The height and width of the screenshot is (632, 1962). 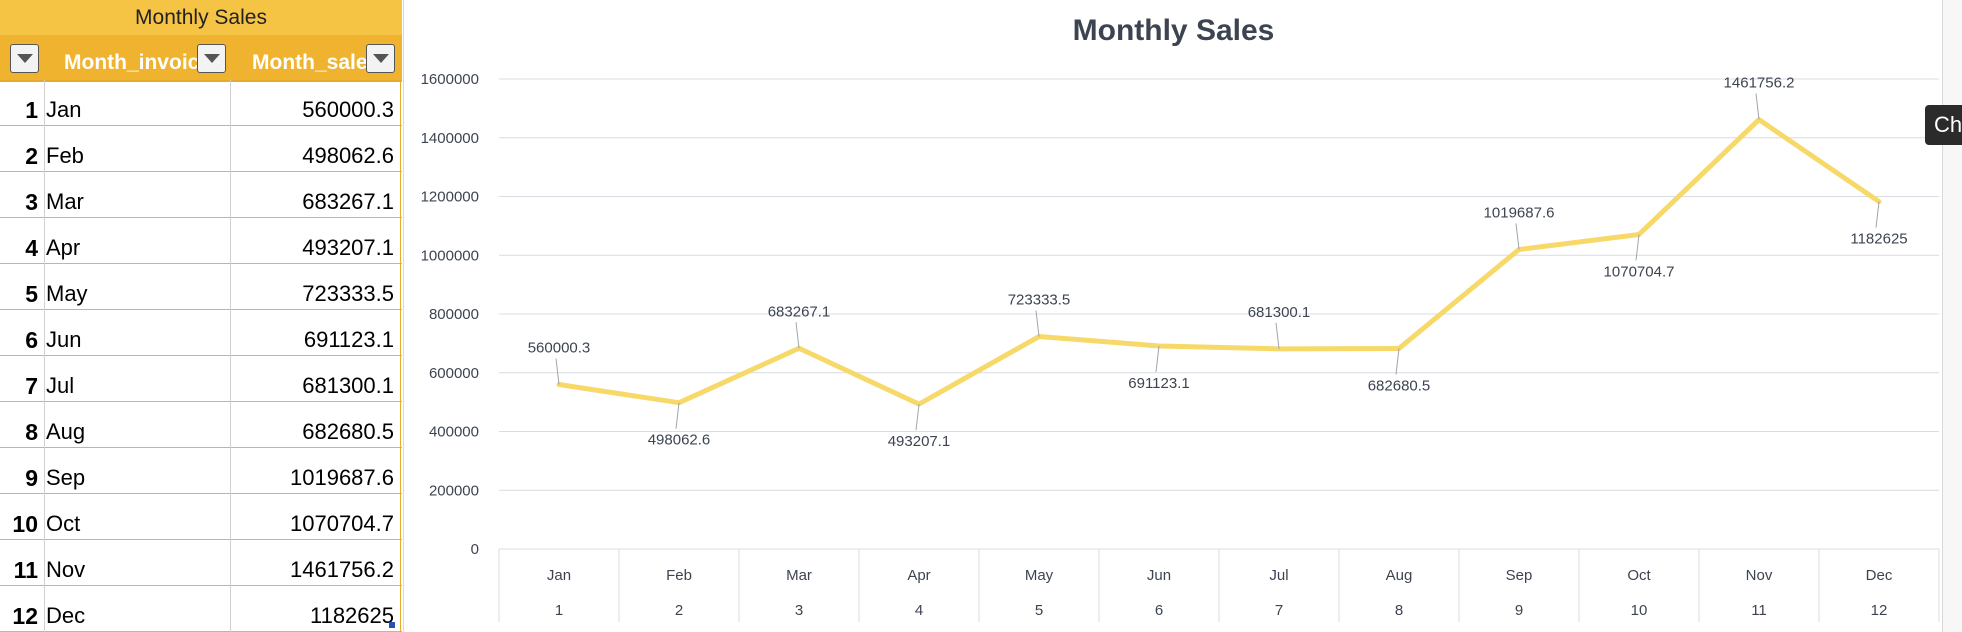 I want to click on sales-cell: 682680.5, so click(x=348, y=431).